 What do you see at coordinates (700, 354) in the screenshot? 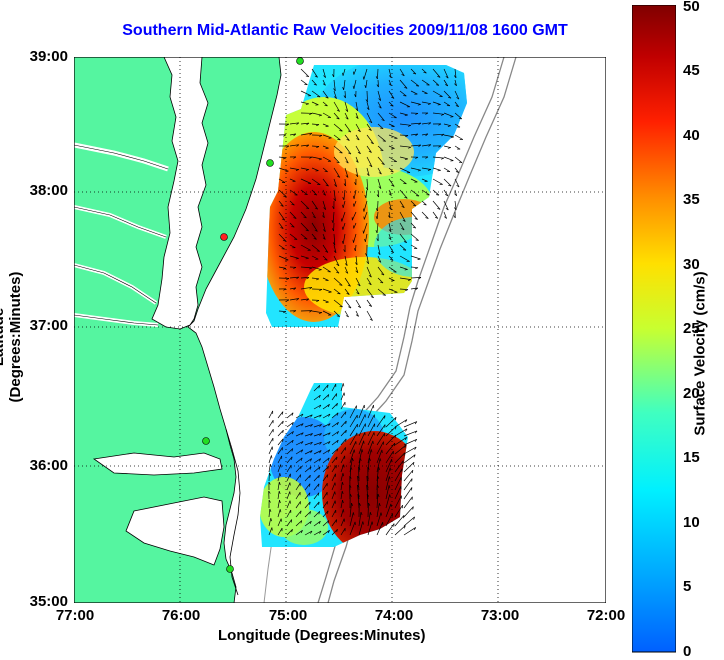
I see `colorbar-title: Surface Velocity (cm/s)` at bounding box center [700, 354].